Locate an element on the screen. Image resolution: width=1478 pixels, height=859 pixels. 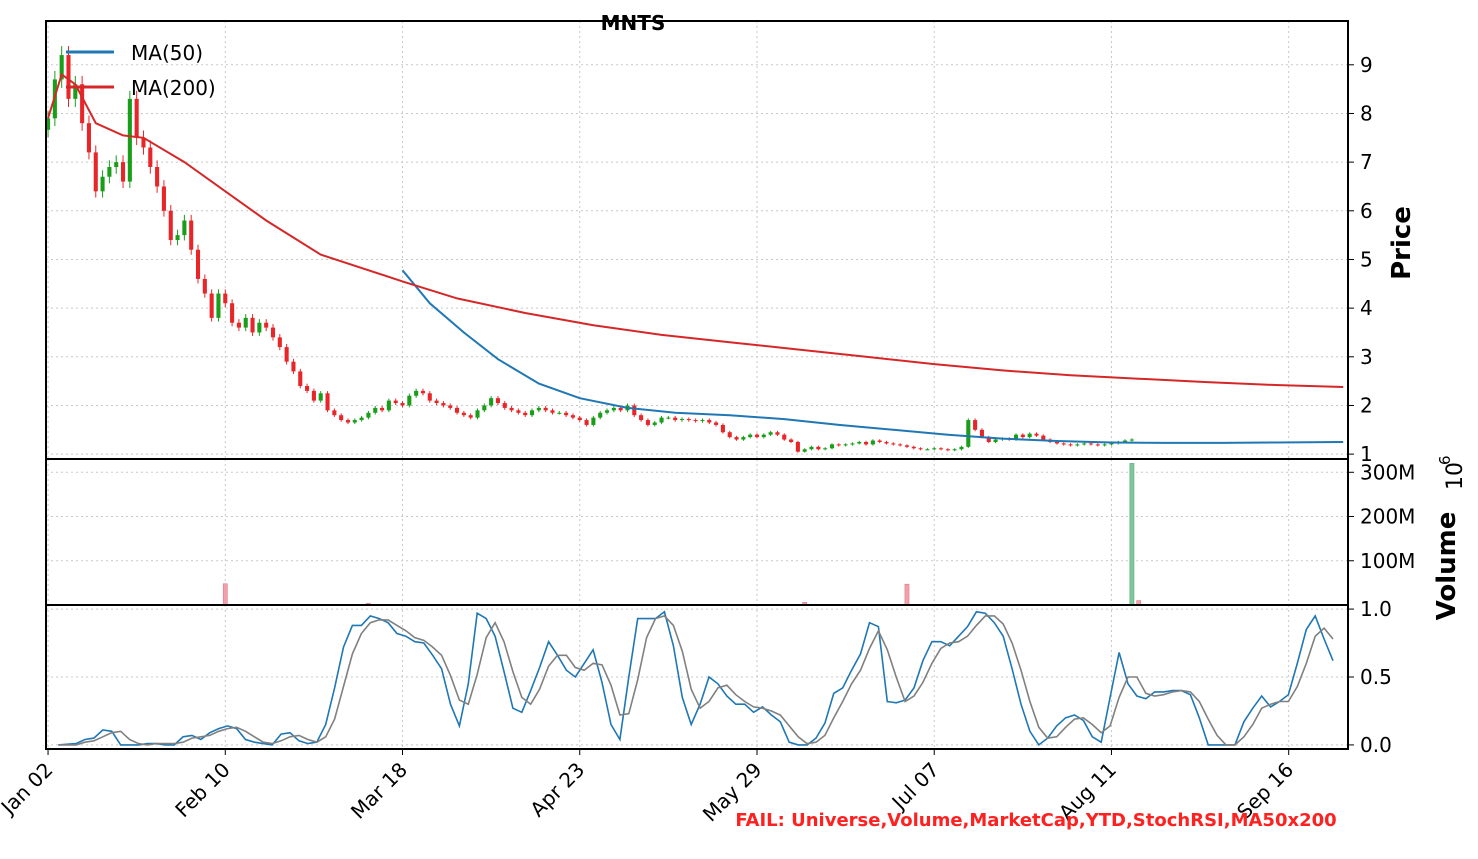
x-tick-label: Apr 23 is located at coordinates (557, 790).